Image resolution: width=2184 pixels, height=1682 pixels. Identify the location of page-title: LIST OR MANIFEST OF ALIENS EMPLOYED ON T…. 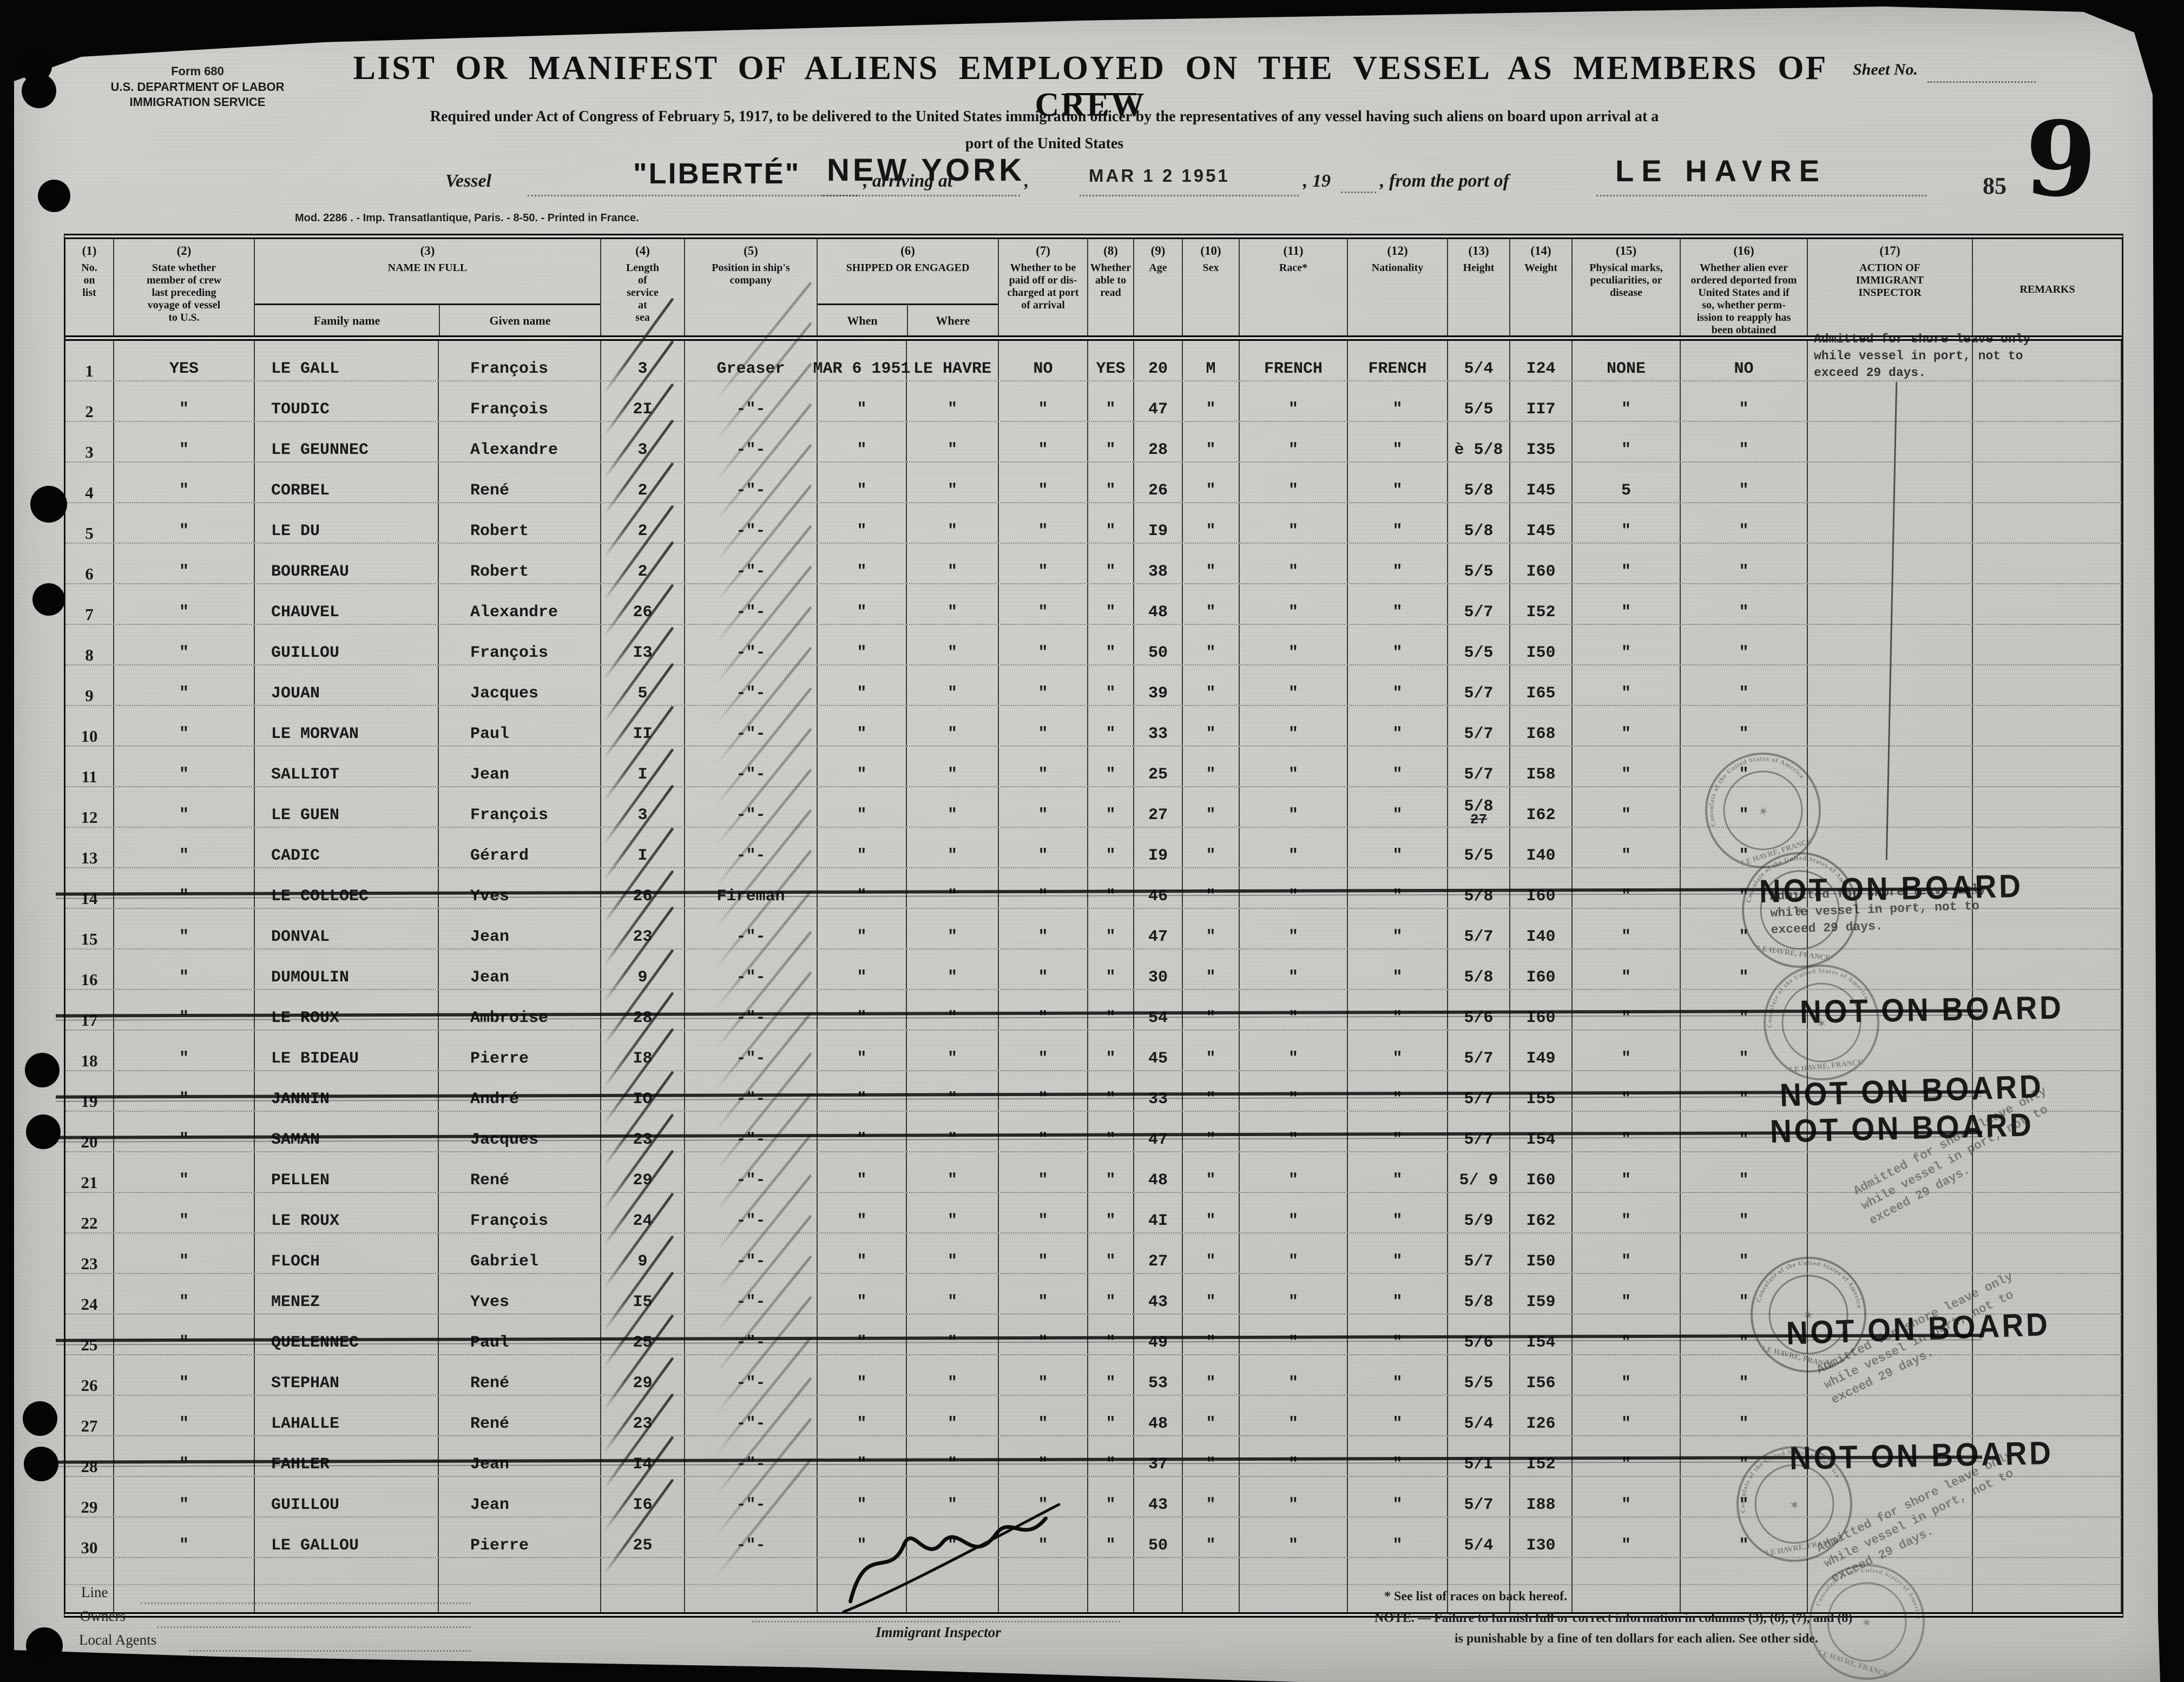
(1090, 87).